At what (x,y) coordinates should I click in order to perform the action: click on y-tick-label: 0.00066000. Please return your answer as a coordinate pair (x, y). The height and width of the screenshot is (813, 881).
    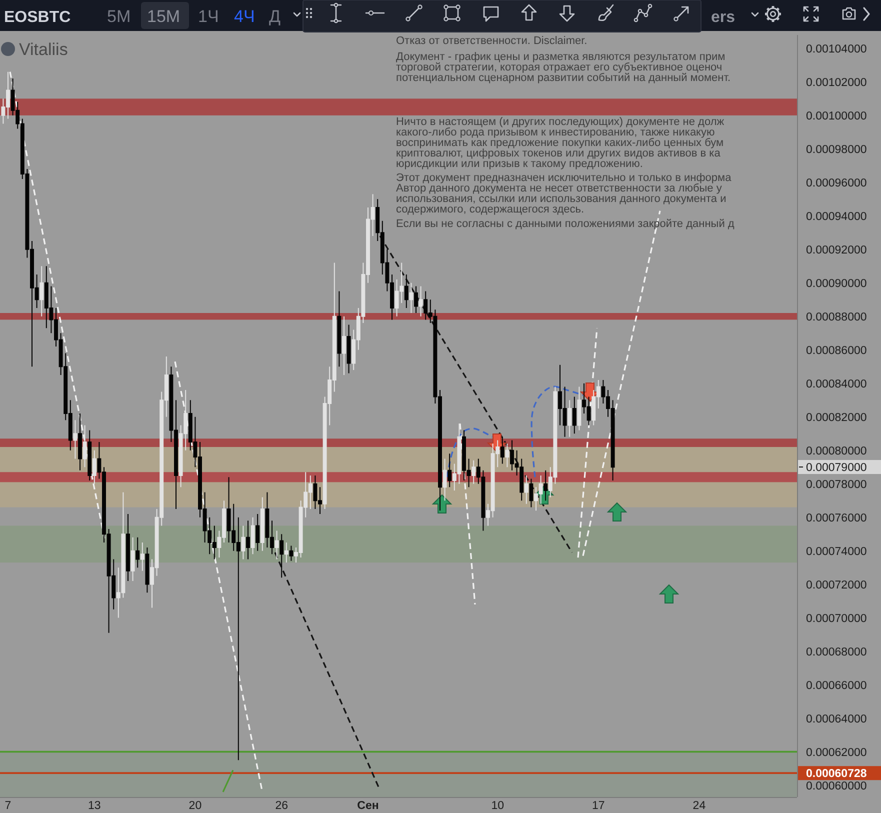
    Looking at the image, I should click on (836, 686).